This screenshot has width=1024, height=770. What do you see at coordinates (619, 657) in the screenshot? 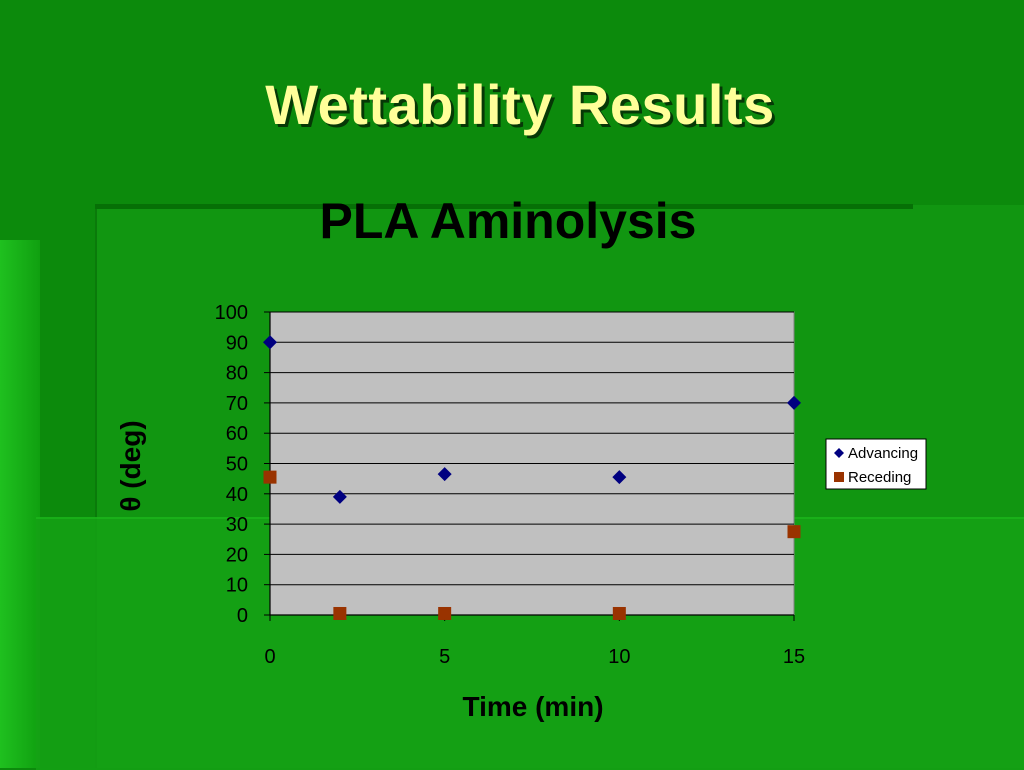
I see `x-tick-label: 10` at bounding box center [619, 657].